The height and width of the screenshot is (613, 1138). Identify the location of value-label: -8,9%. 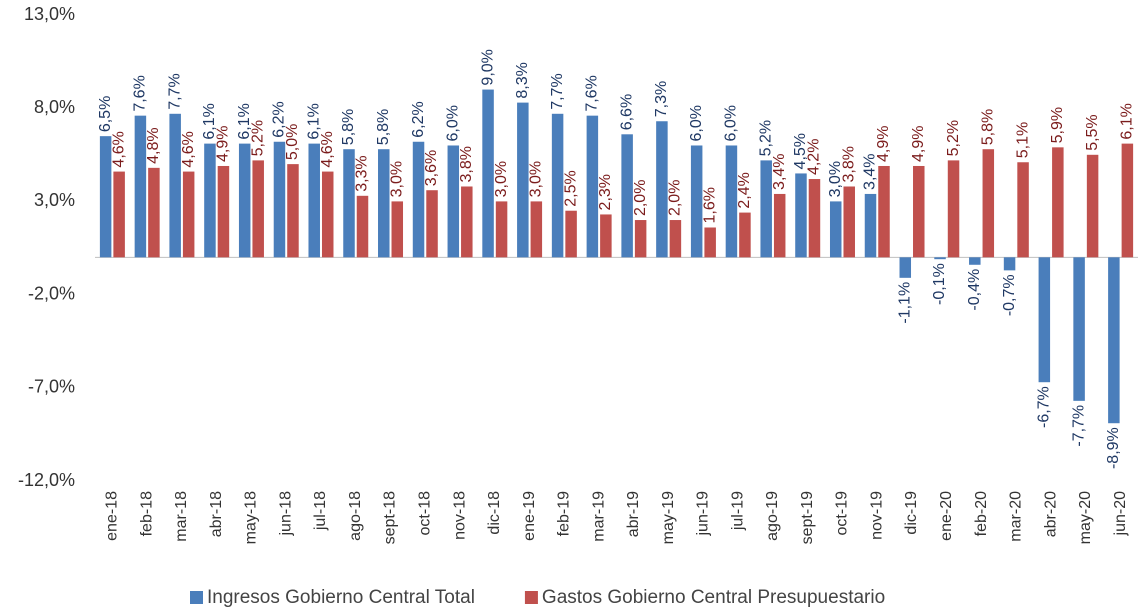
(1113, 448).